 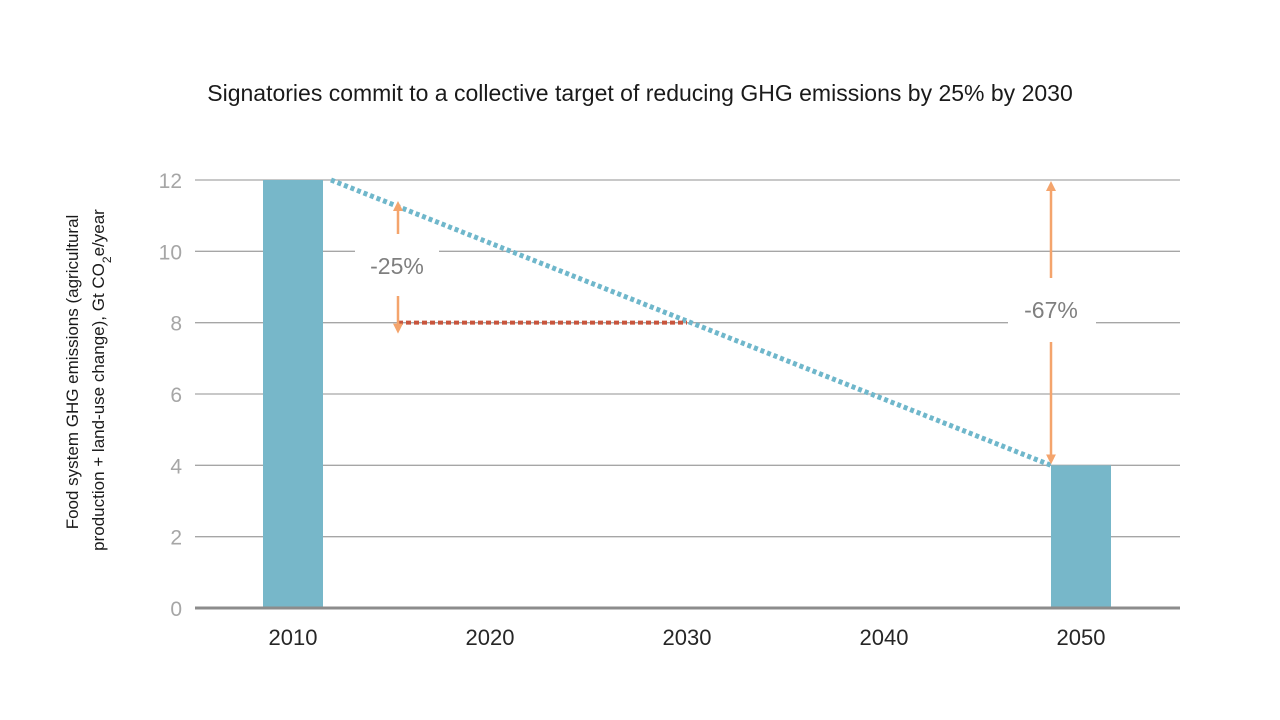 I want to click on y-tick-label: 8, so click(x=176, y=324).